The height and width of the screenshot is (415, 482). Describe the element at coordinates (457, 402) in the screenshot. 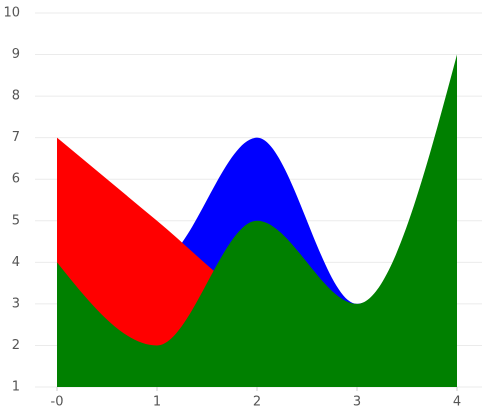

I see `x-tick-label: 4` at that location.